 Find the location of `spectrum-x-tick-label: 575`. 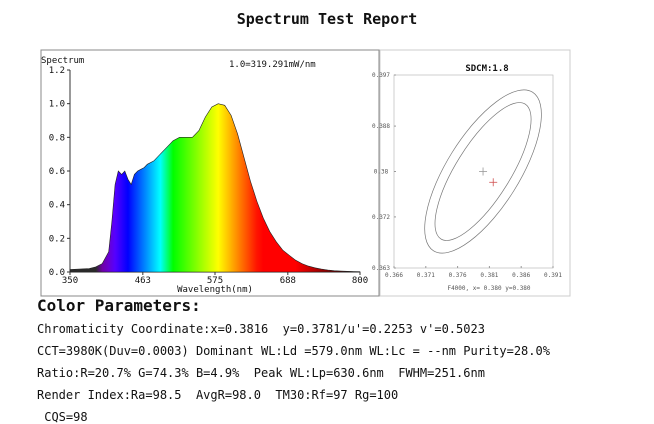

spectrum-x-tick-label: 575 is located at coordinates (215, 281).